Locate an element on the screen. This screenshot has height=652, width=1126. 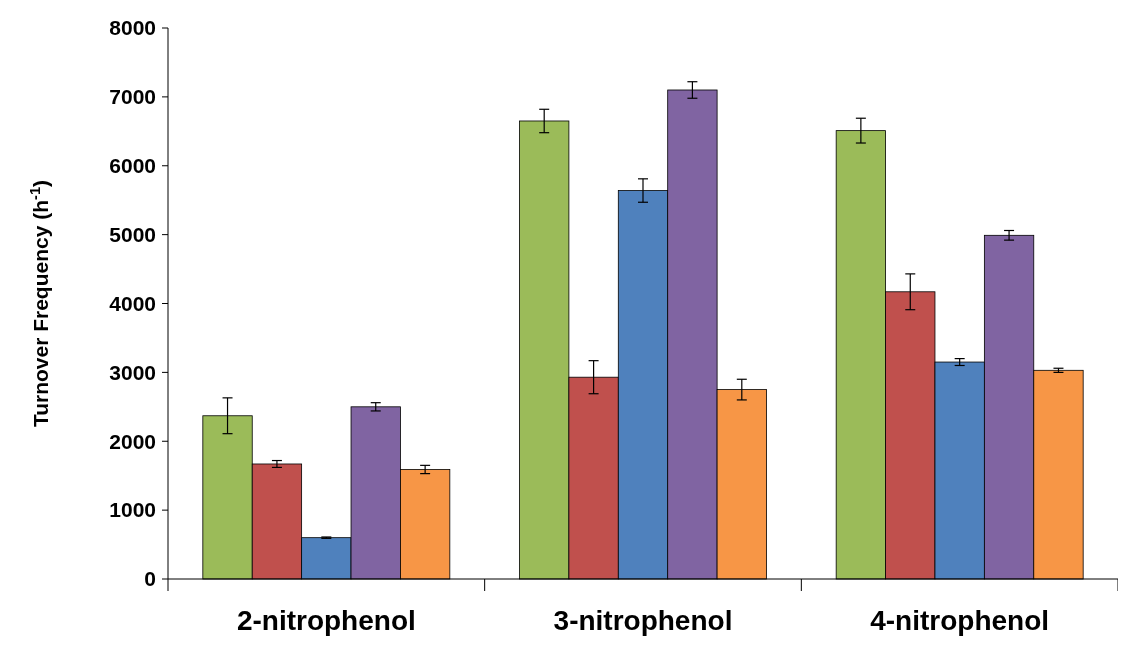
y-tick-label: 5000 is located at coordinates (132, 234).